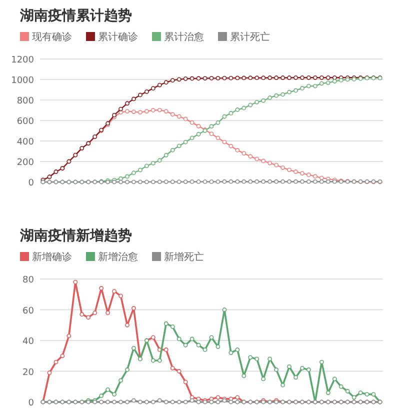  Describe the element at coordinates (28, 342) in the screenshot. I see `y-tick-label: 40` at that location.